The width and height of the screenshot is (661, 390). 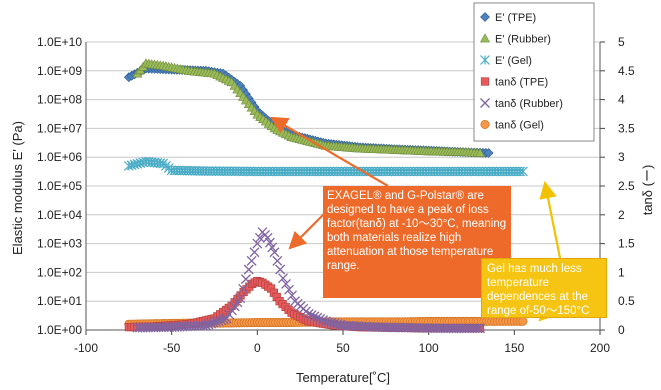 What do you see at coordinates (59, 330) in the screenshot?
I see `y-tick-label: 1.0E+00` at bounding box center [59, 330].